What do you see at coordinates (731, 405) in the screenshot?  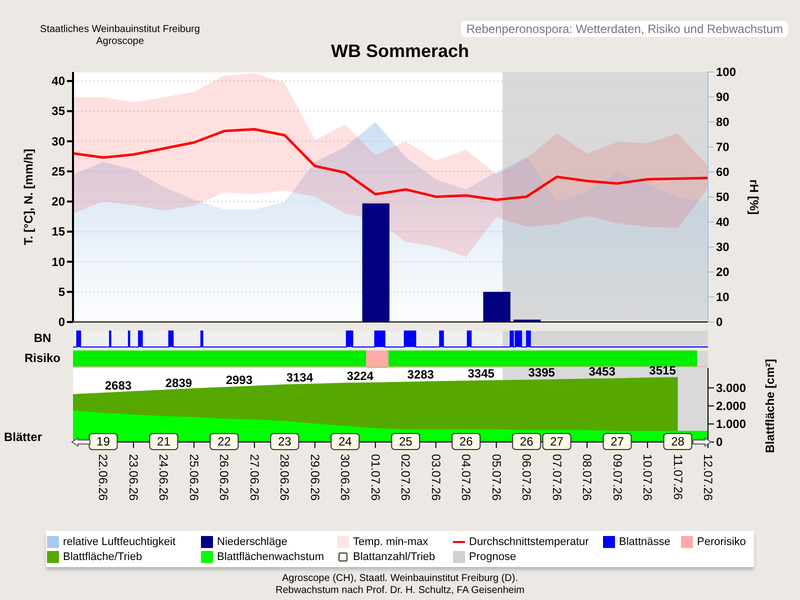 I see `y-tick-label: 2.000` at bounding box center [731, 405].